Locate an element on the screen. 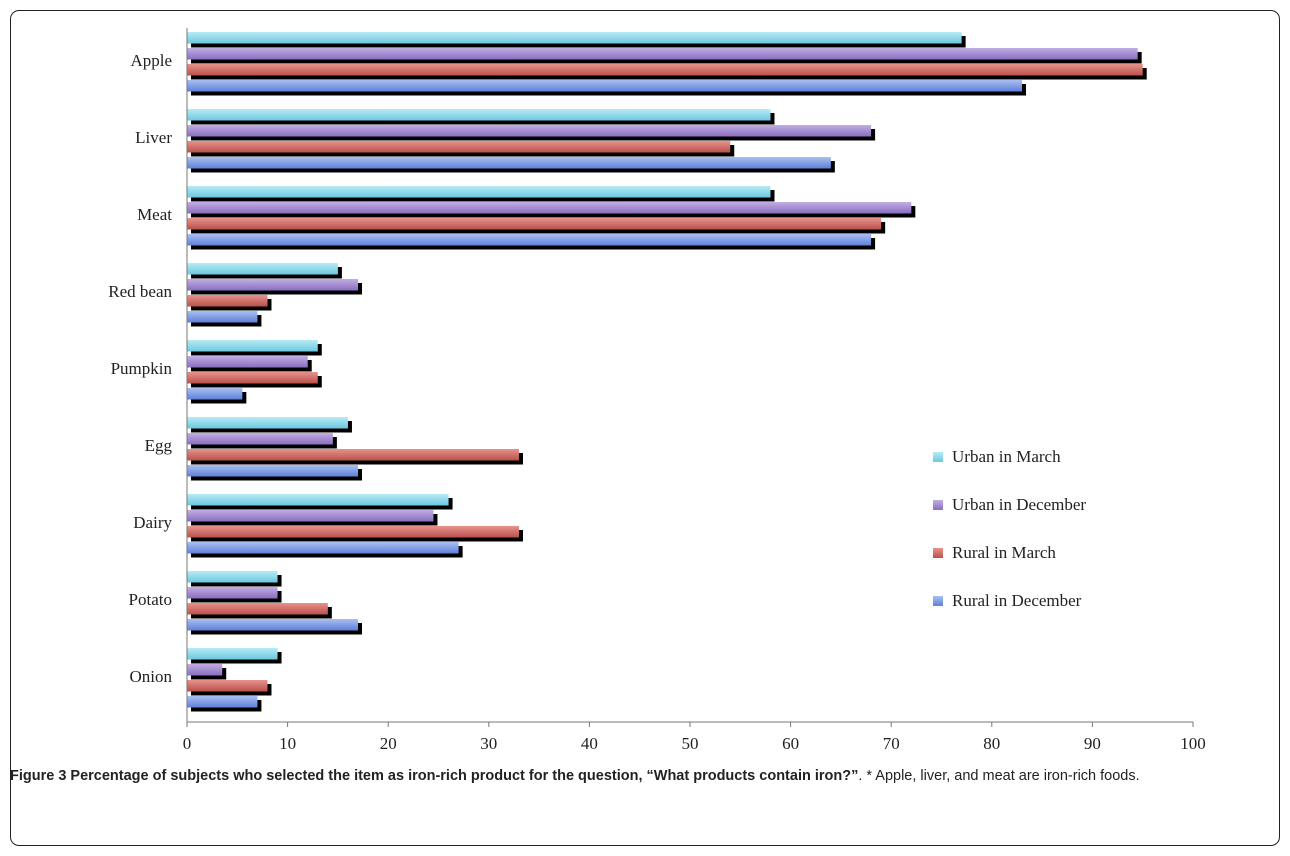 Image resolution: width=1290 pixels, height=856 pixels. category-label-meat: Meat is located at coordinates (154, 214).